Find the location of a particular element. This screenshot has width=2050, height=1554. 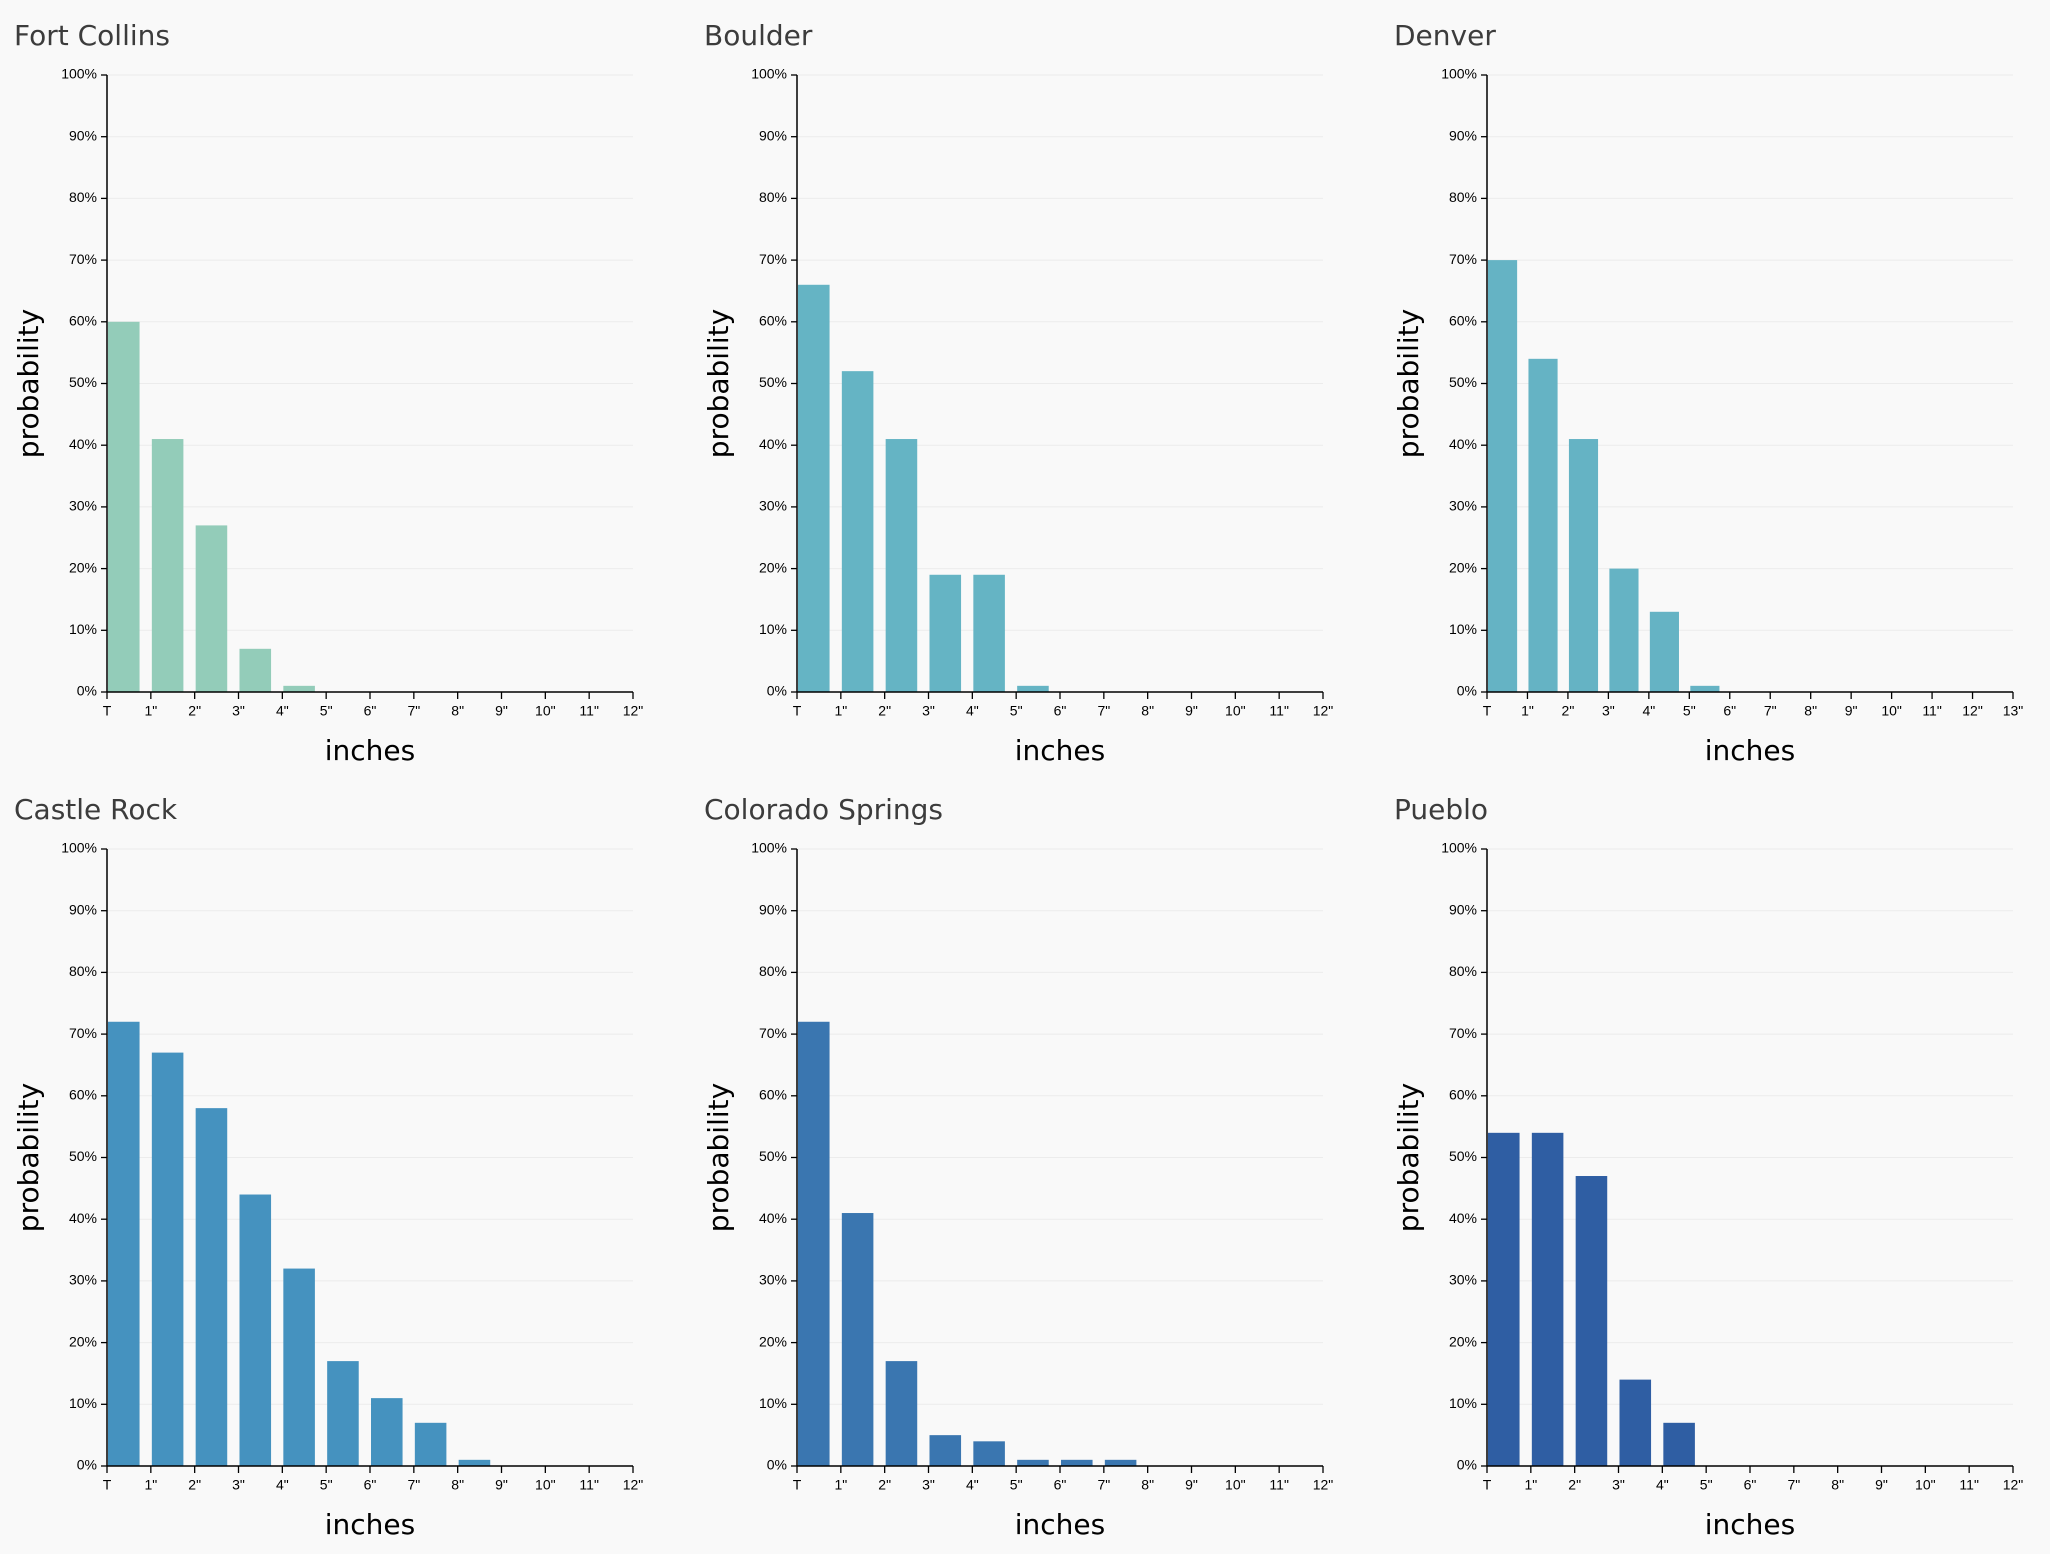

chart-title: Denver is located at coordinates (1445, 35).